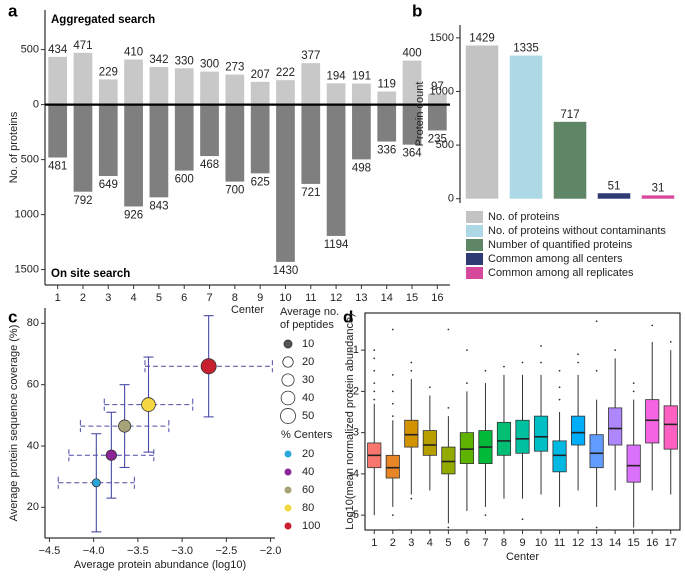 The height and width of the screenshot is (577, 685). I want to click on value-label: 97, so click(437, 87).